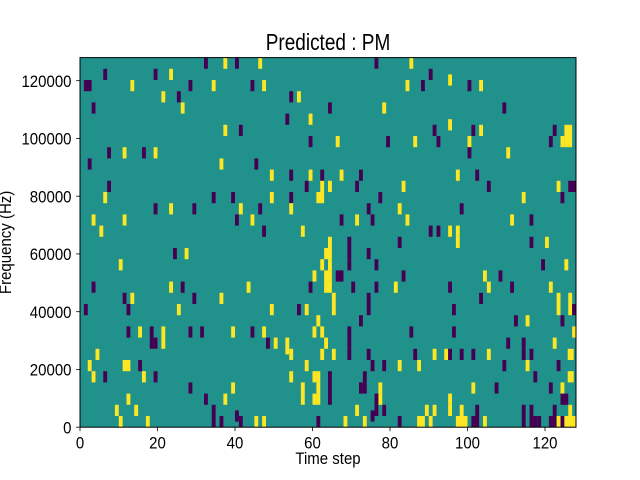 The image size is (640, 480). Describe the element at coordinates (157, 444) in the screenshot. I see `svg-text: 20` at that location.